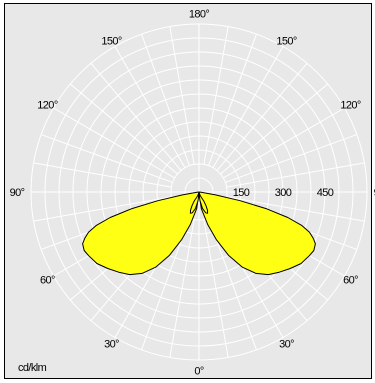 This screenshot has height=383, width=375. What do you see at coordinates (325, 193) in the screenshot?
I see `radial-tick-label: 450` at bounding box center [325, 193].